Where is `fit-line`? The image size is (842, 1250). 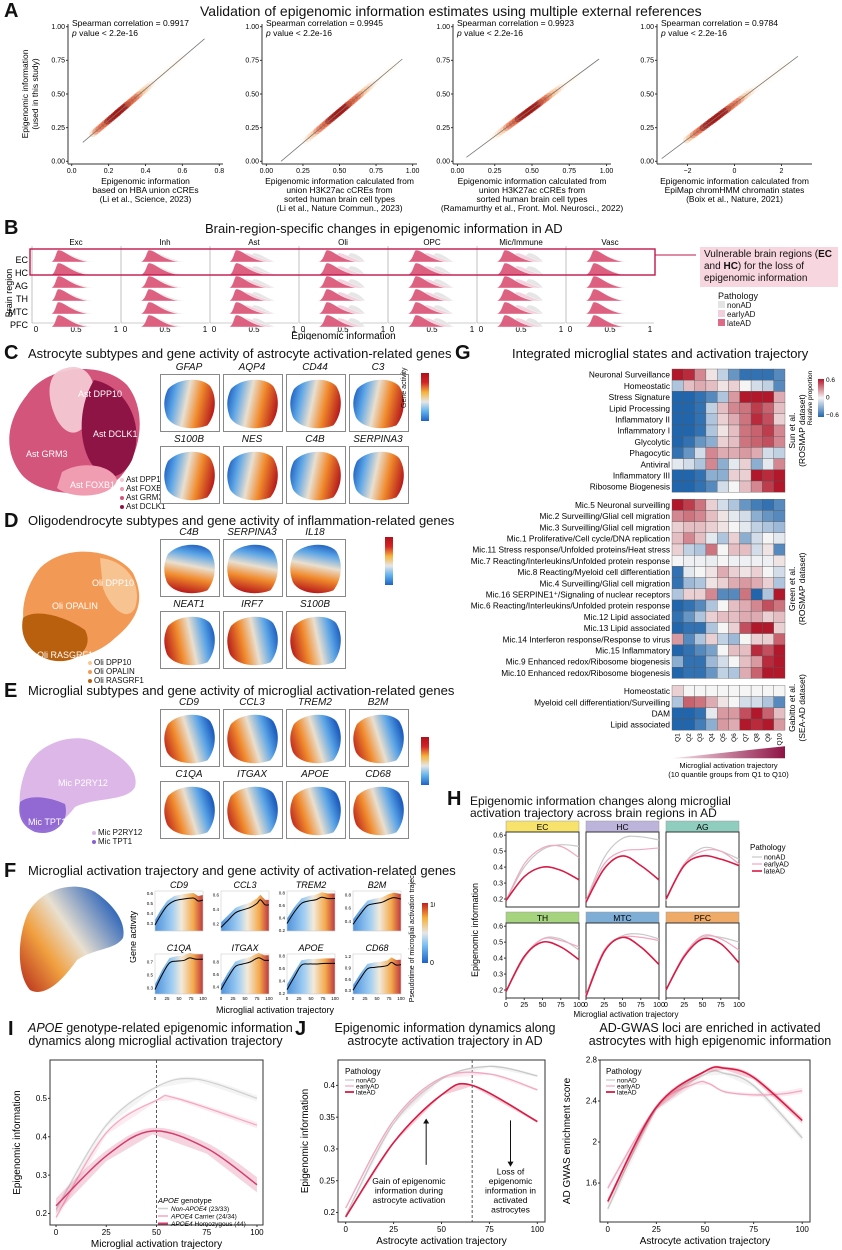 fit-line is located at coordinates (730, 107).